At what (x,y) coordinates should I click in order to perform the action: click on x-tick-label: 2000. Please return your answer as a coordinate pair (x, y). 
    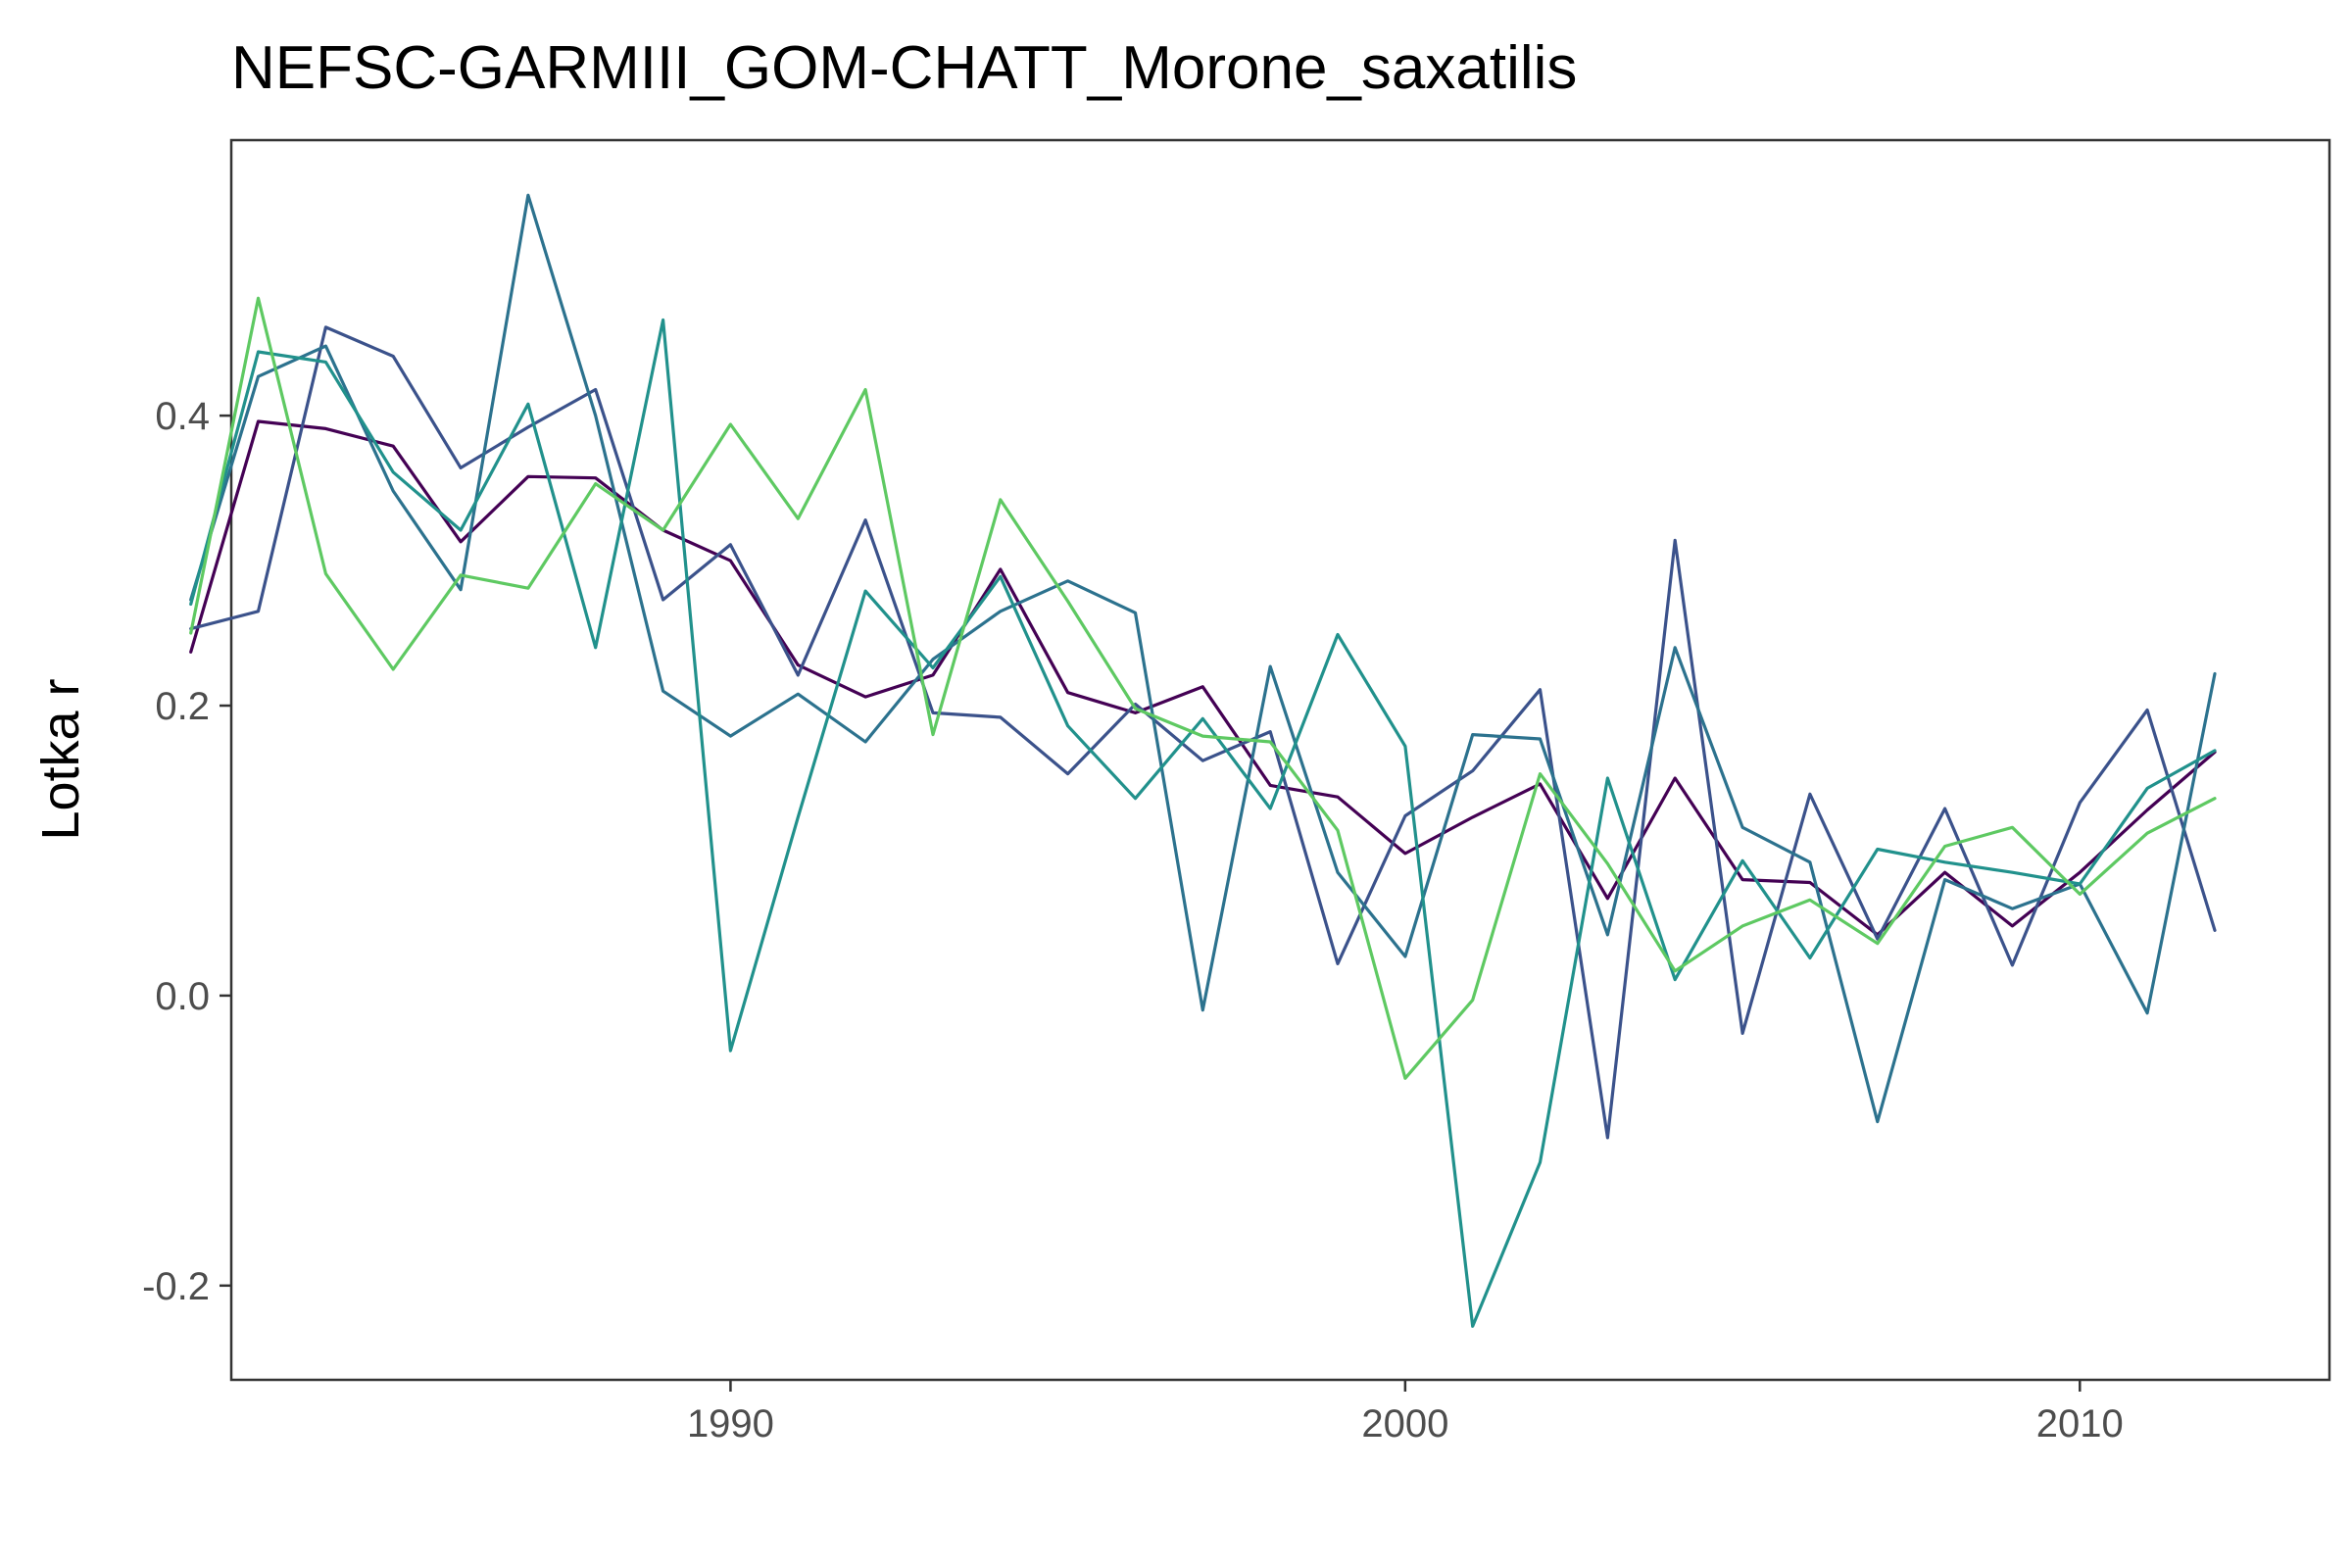
    Looking at the image, I should click on (1404, 1424).